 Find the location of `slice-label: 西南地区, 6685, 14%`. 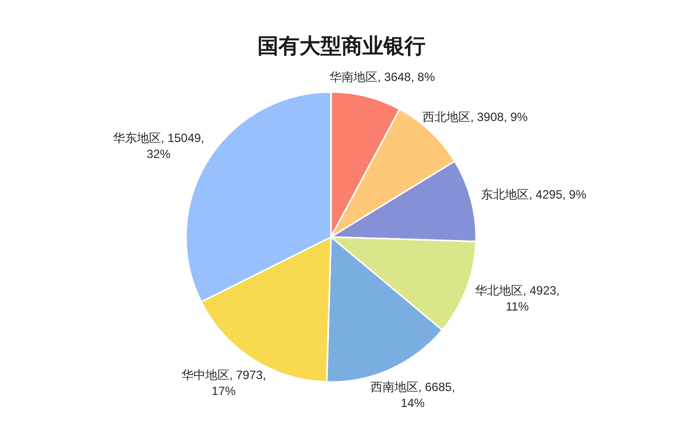

slice-label: 西南地区, 6685, 14% is located at coordinates (413, 395).